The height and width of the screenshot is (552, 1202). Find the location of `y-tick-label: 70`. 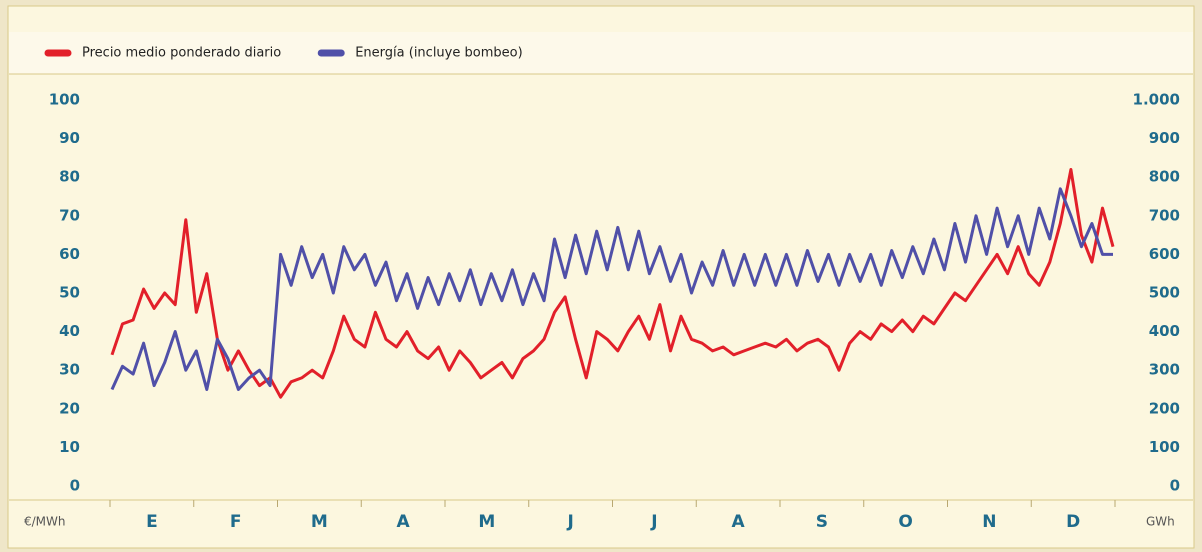

y-tick-label: 70 is located at coordinates (69, 215).